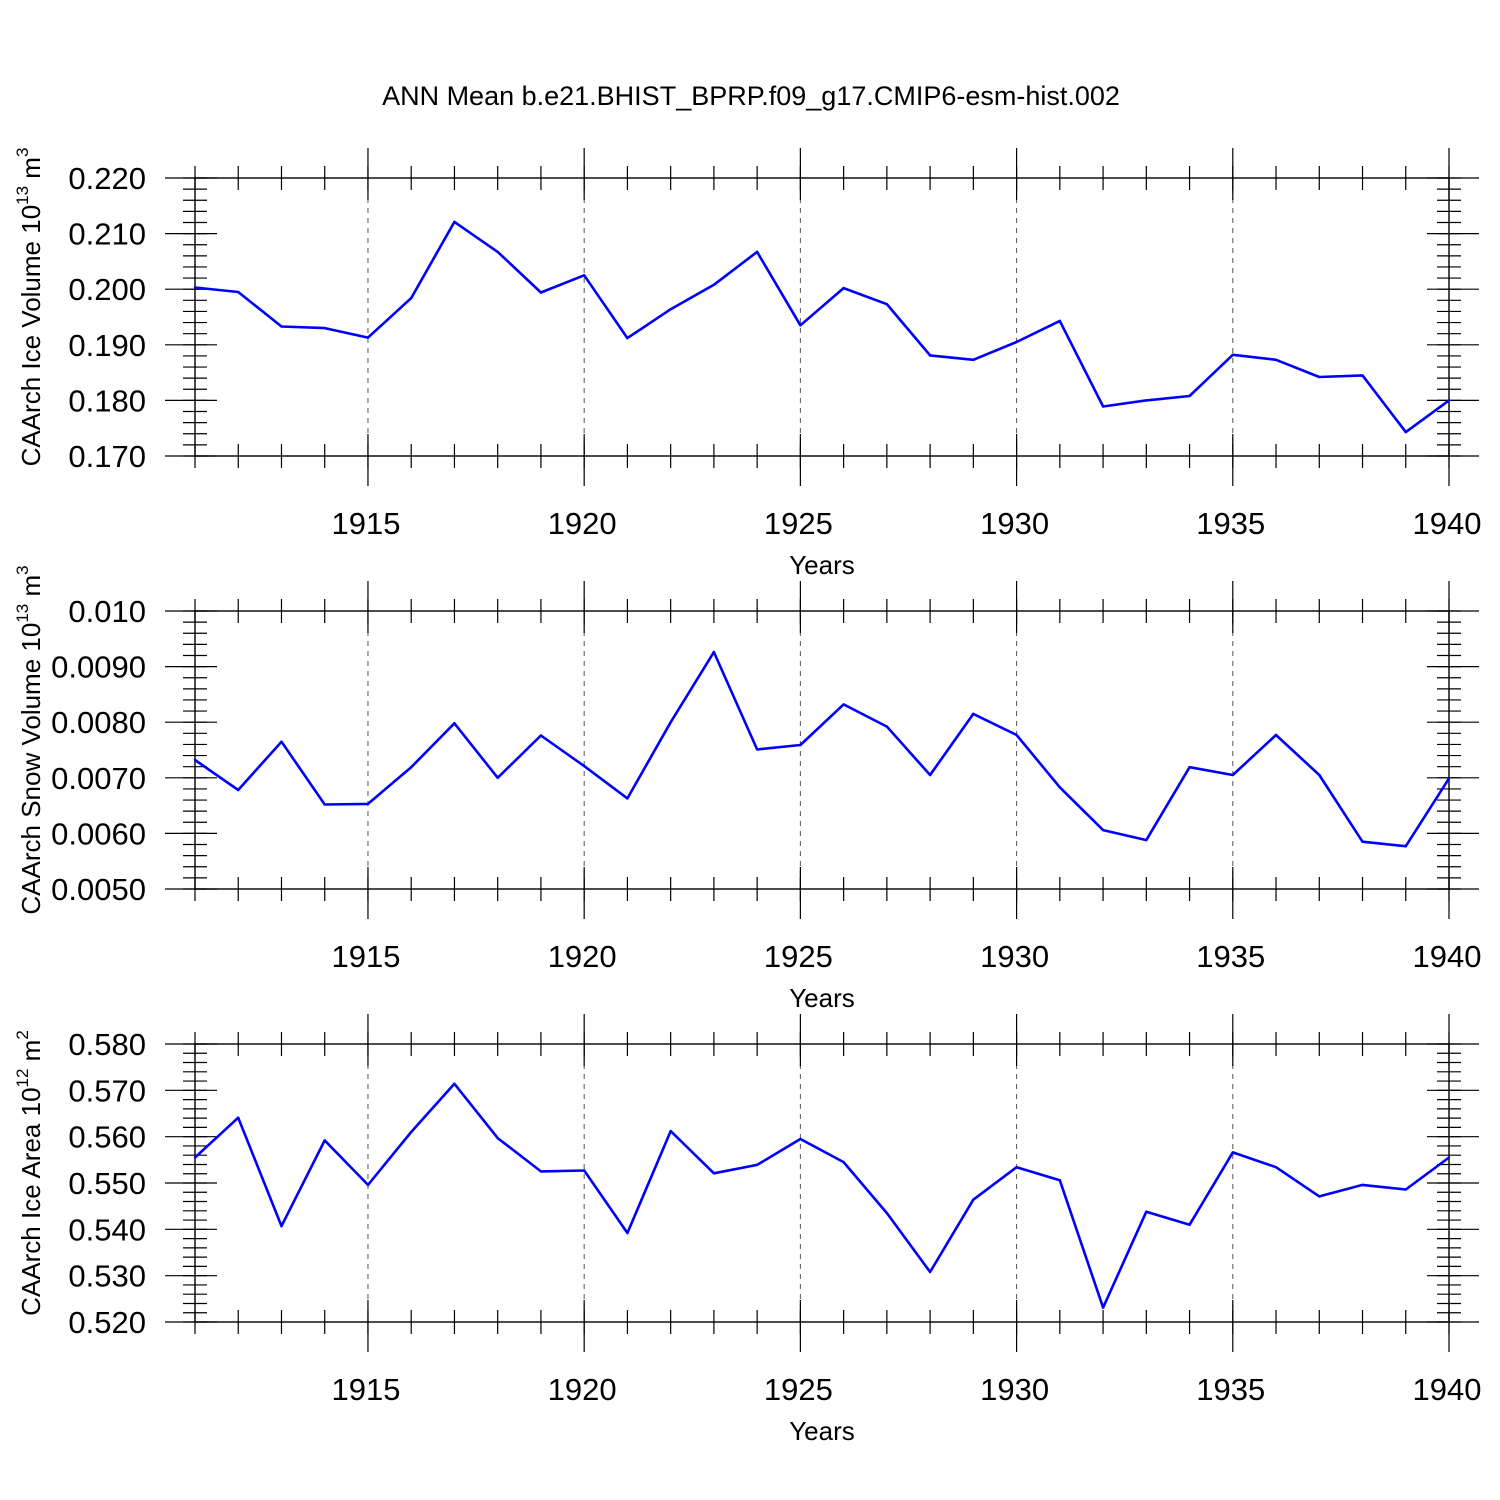  What do you see at coordinates (107, 234) in the screenshot?
I see `y-tick-label: 0.210` at bounding box center [107, 234].